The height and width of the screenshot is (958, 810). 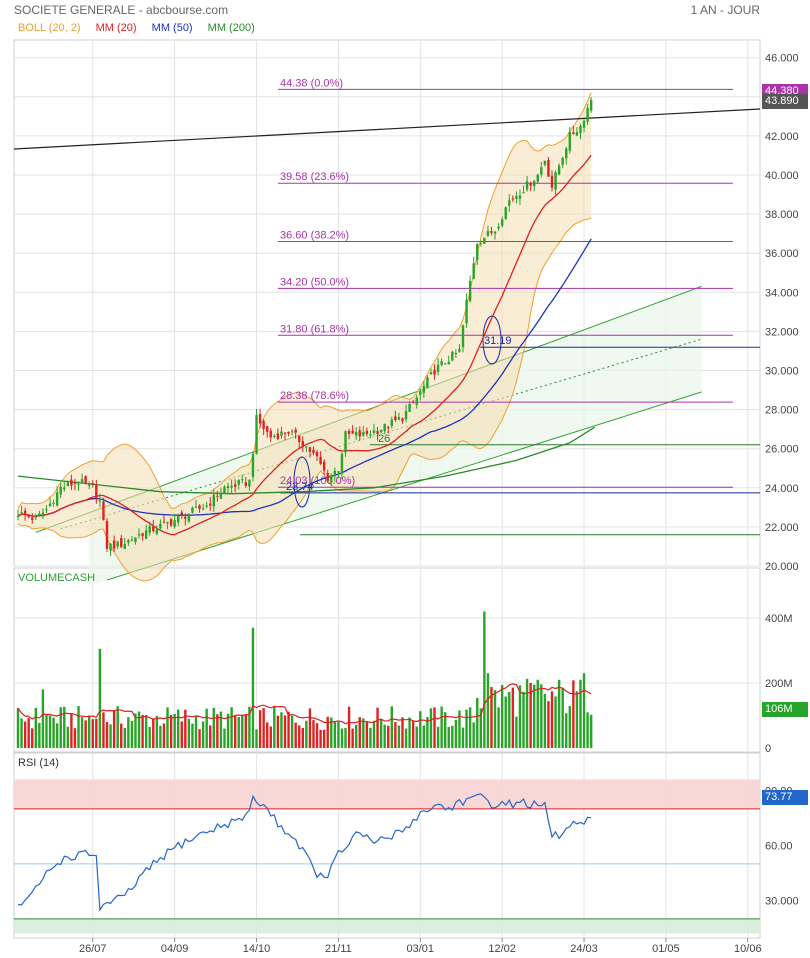 What do you see at coordinates (314, 282) in the screenshot?
I see `fibonacci-label: 34.20 (50.0%)` at bounding box center [314, 282].